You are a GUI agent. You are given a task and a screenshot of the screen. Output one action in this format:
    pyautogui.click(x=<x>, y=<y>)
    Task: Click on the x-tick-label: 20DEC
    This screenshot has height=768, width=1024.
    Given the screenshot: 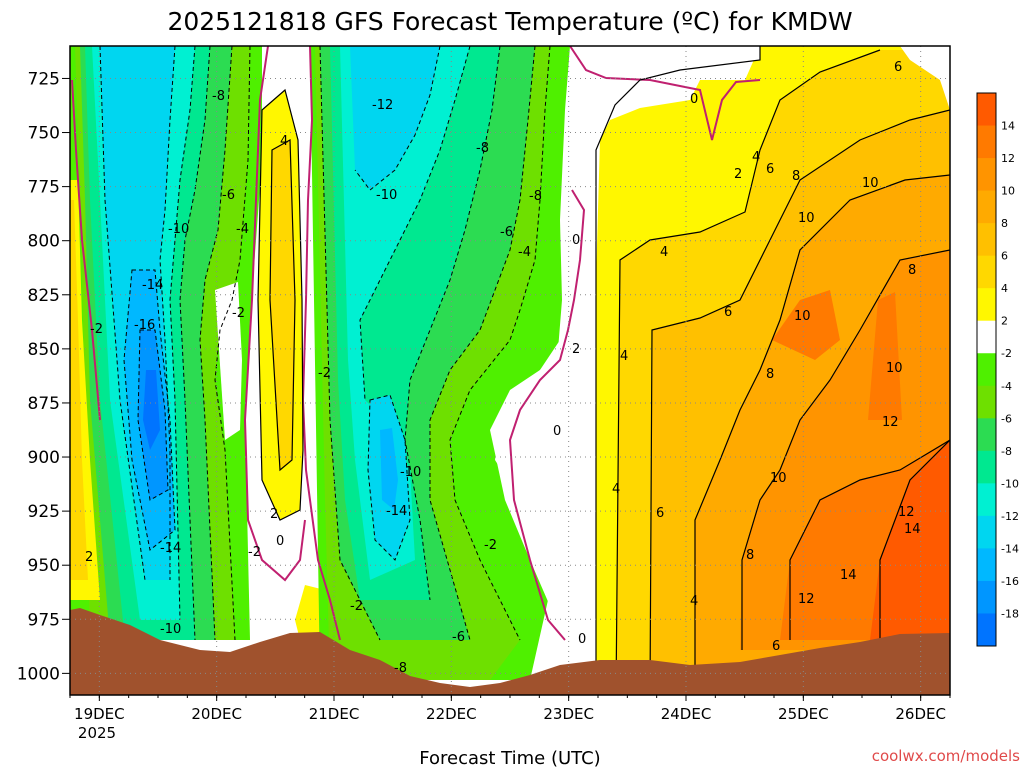 What is the action you would take?
    pyautogui.click(x=216, y=714)
    